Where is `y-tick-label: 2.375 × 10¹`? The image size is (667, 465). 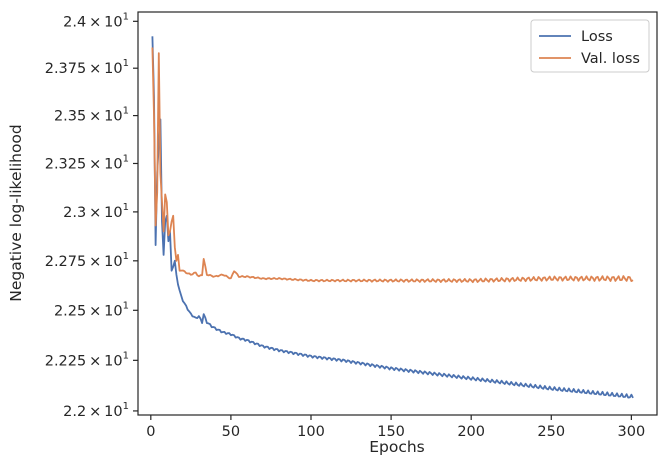
y-tick-label: 2.375 × 10¹ is located at coordinates (87, 67).